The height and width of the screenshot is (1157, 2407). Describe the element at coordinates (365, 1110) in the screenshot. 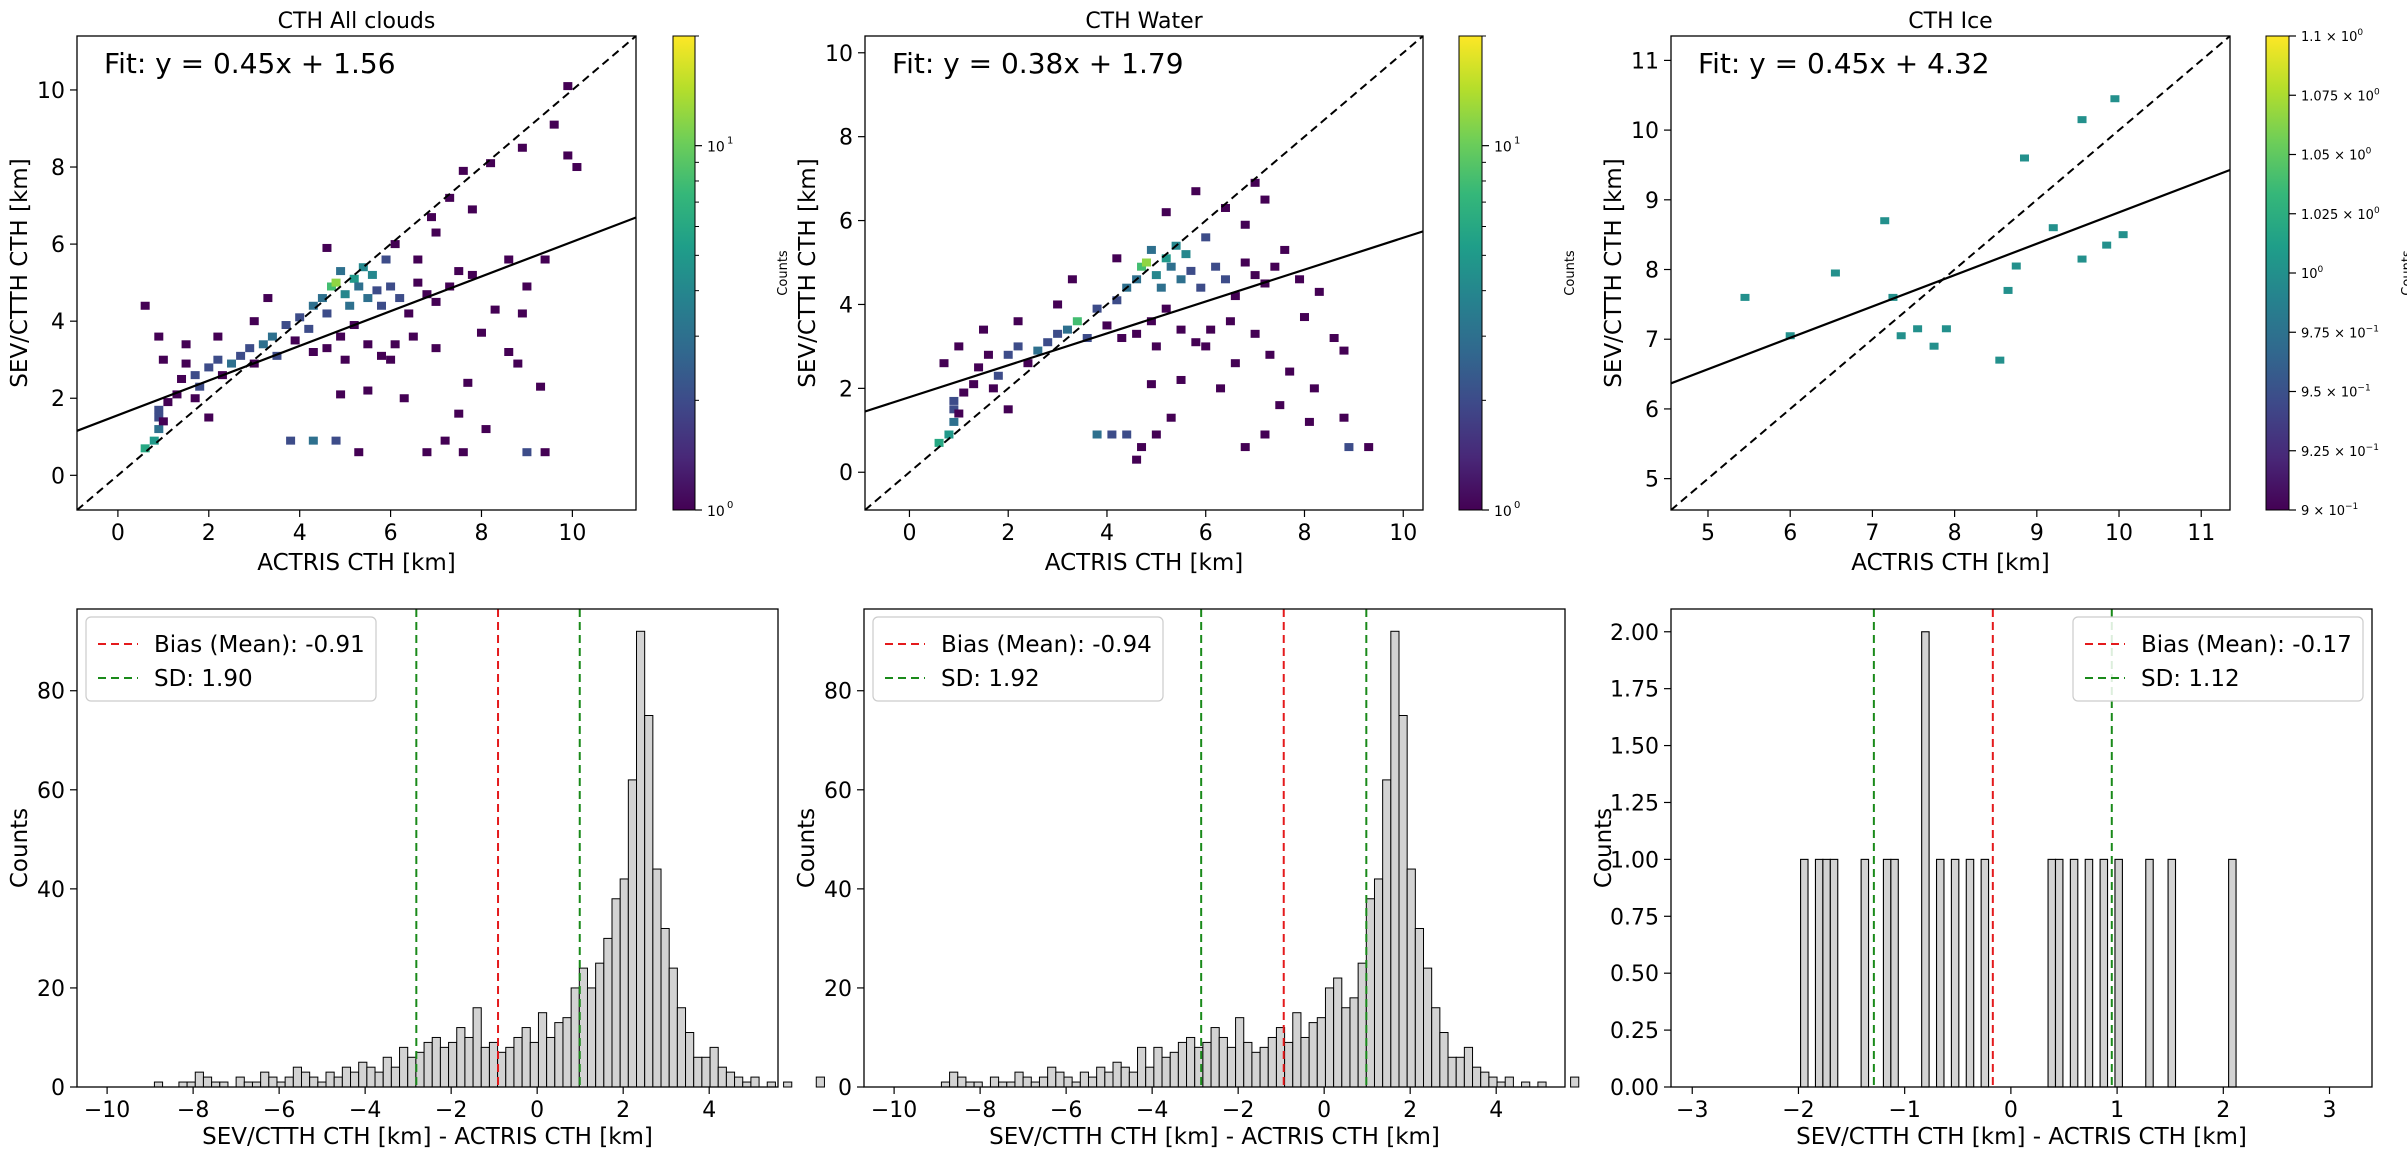

I see `x-tick-label: −4` at that location.